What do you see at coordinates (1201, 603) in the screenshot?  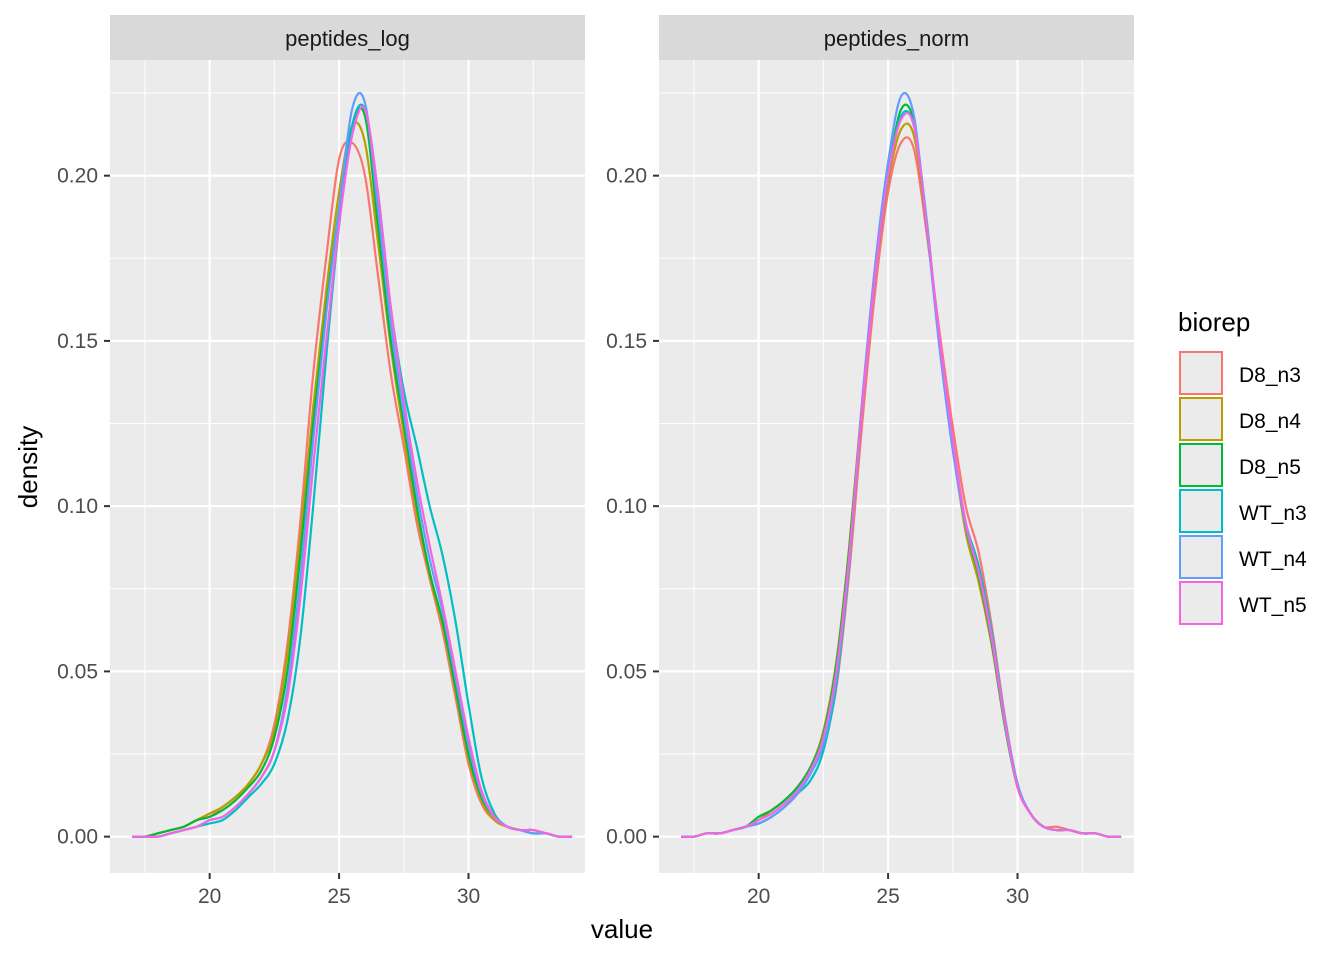 I see `legend-key-WT_n5` at bounding box center [1201, 603].